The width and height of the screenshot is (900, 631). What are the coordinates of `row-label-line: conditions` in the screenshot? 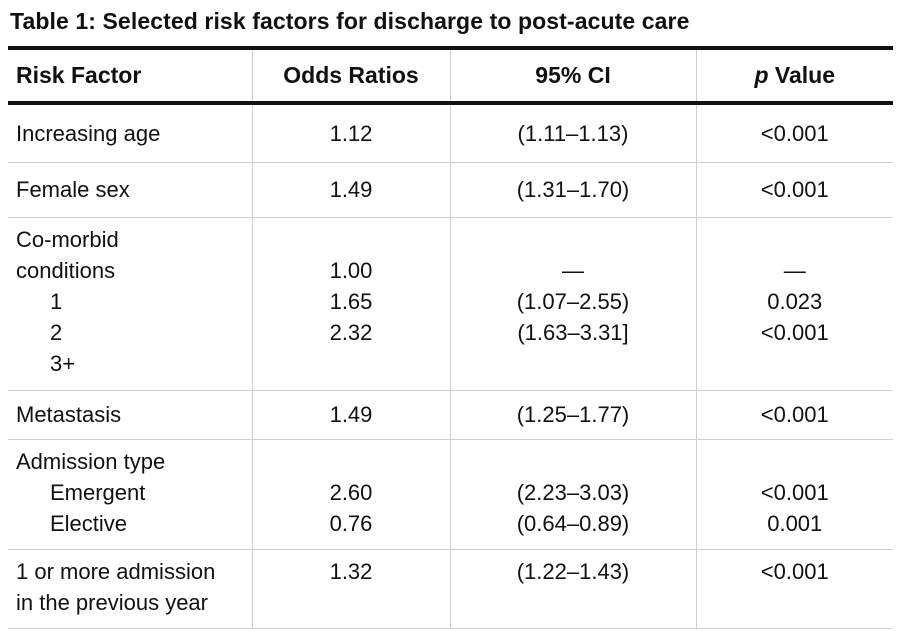 It's located at (66, 270).